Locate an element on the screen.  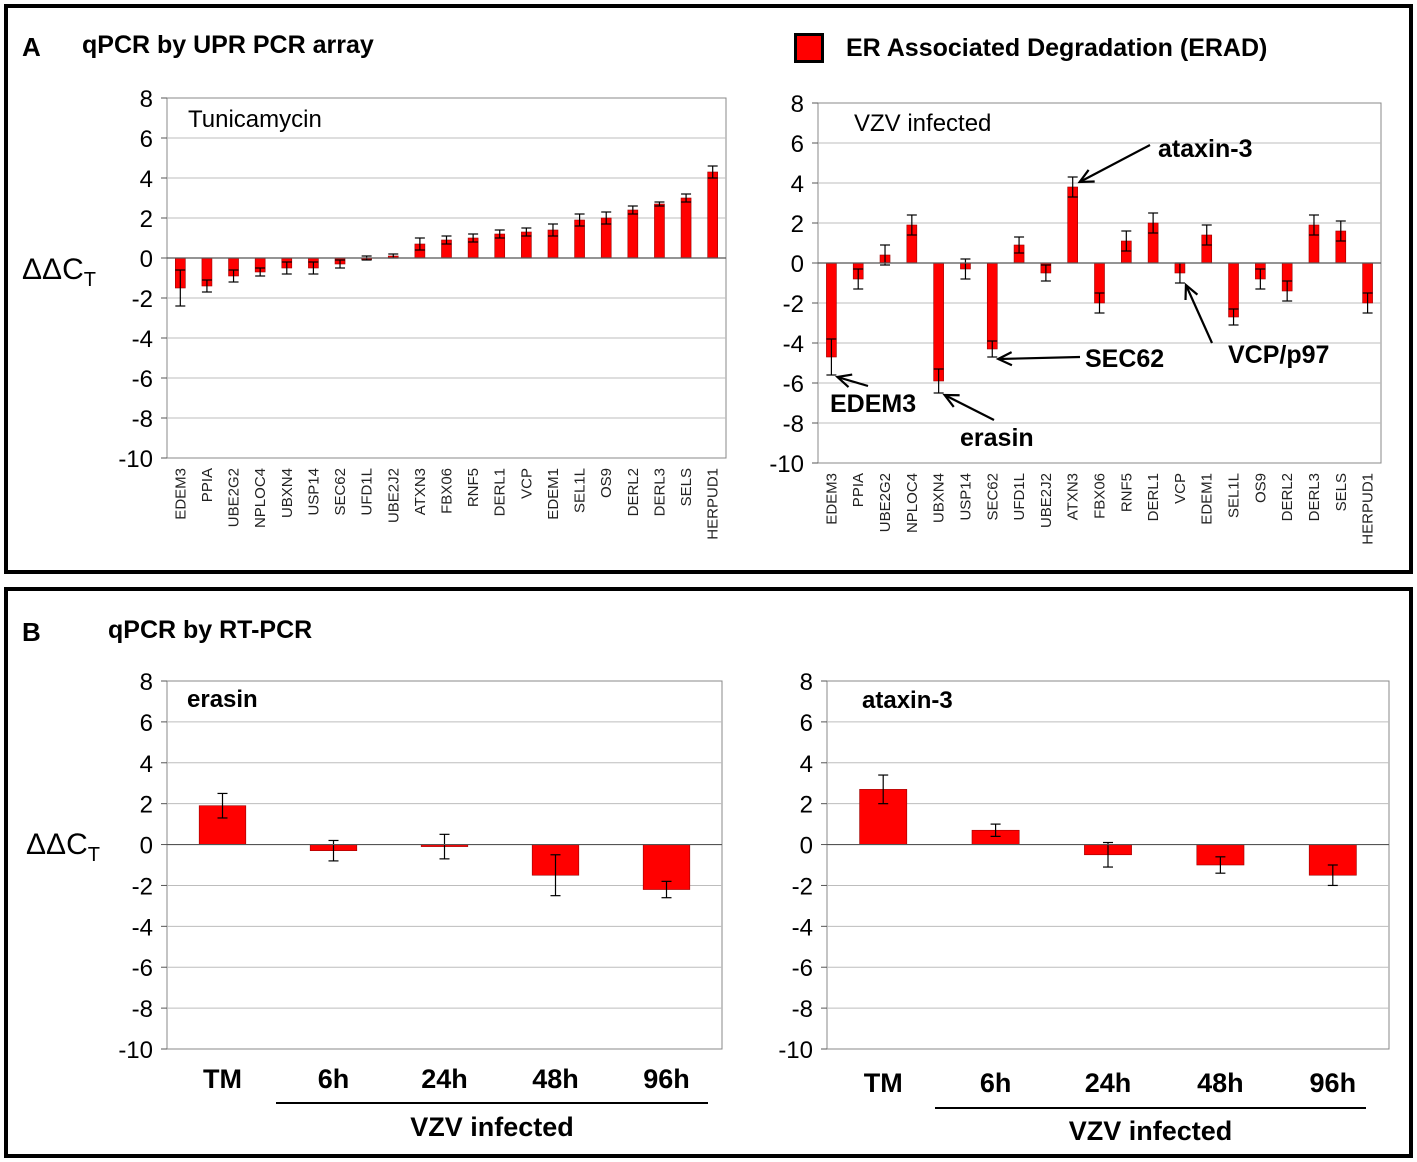
tunicamycin-ytick-label: -6 is located at coordinates (142, 379).